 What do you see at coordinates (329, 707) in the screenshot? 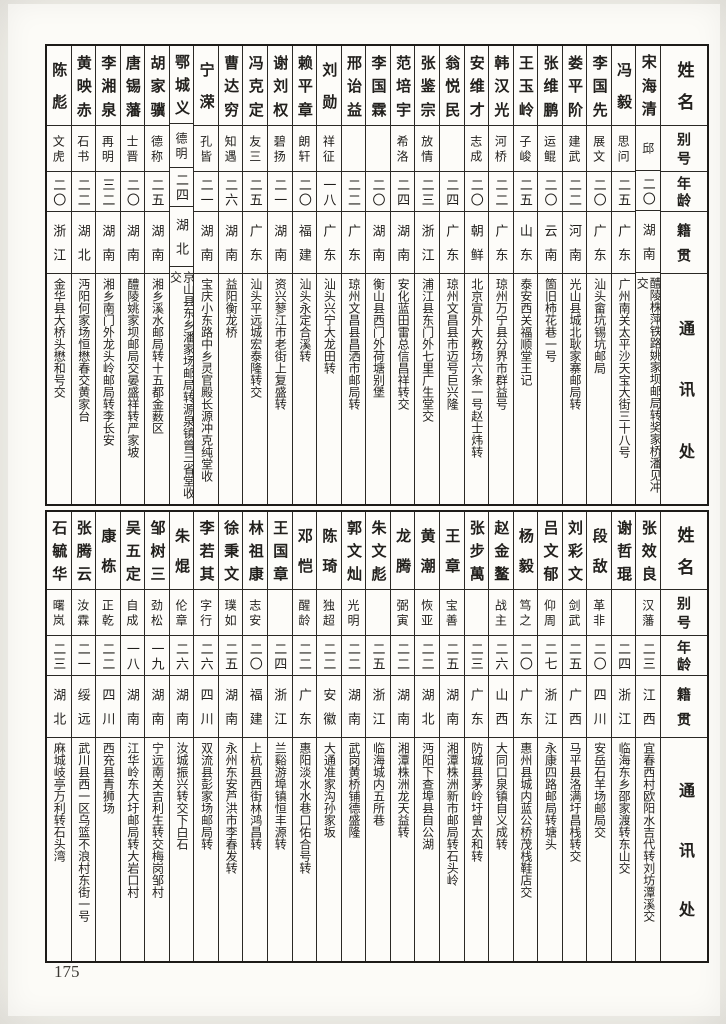
I see `entry-native: 安徽` at bounding box center [329, 707].